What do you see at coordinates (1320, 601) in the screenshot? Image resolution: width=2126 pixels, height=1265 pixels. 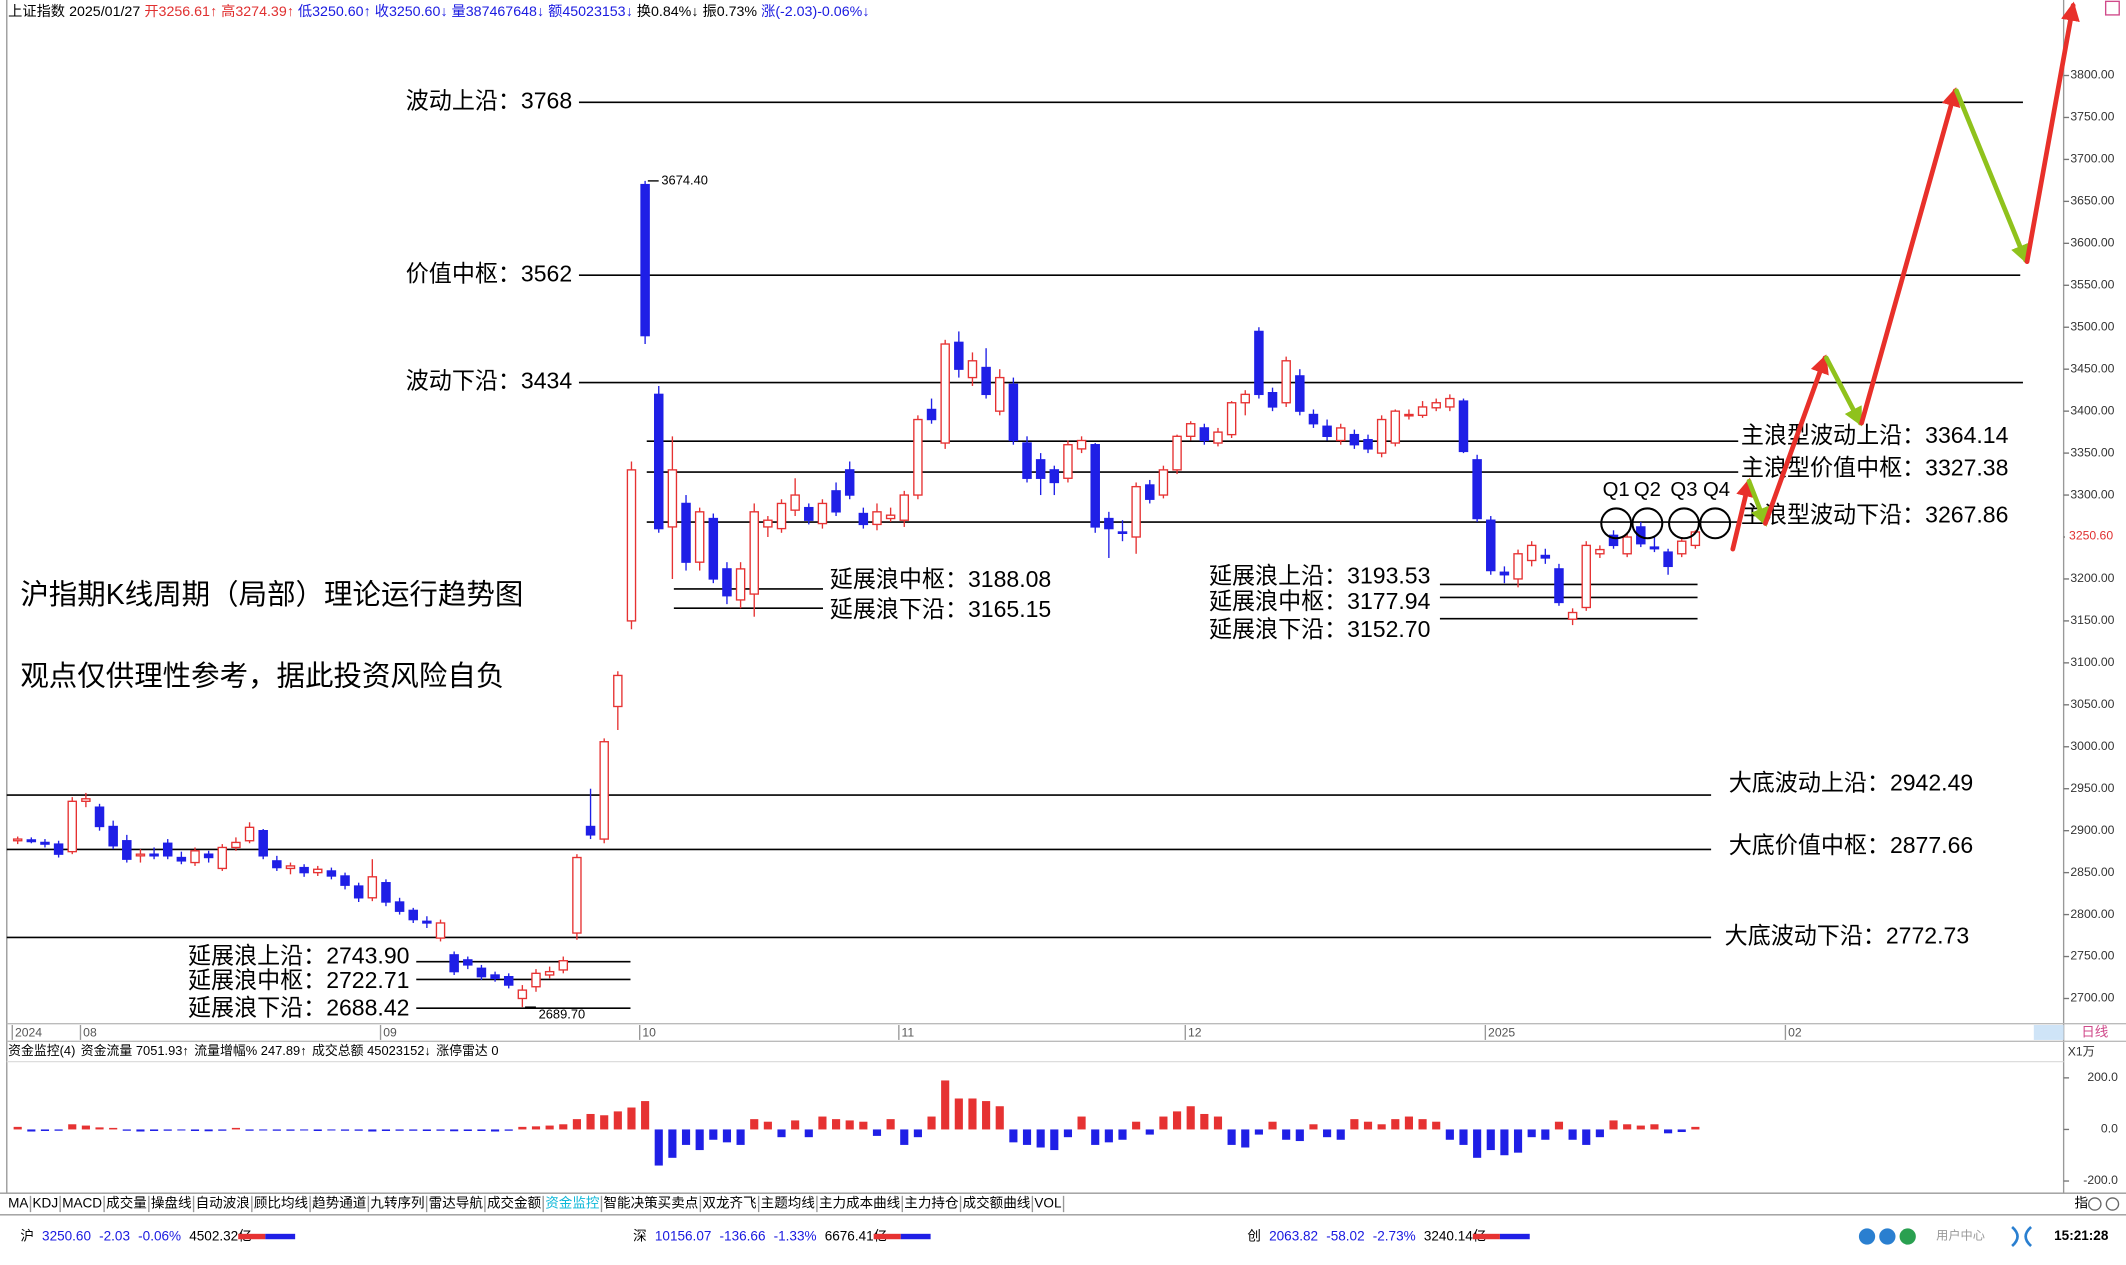 I see `reference-label: 延展浪中枢：3177.94` at bounding box center [1320, 601].